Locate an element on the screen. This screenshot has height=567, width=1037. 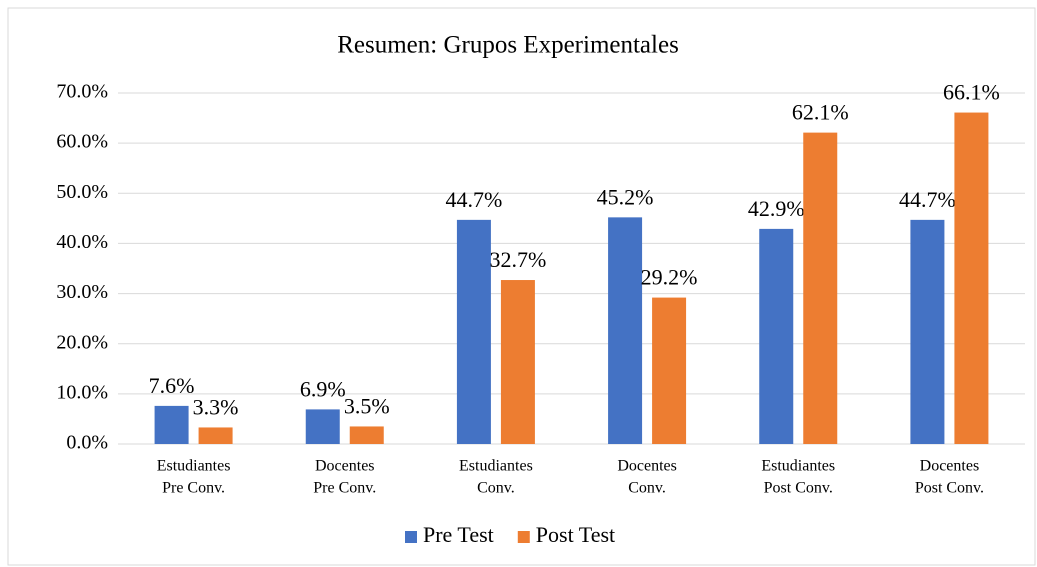
legend-label: Pre Test is located at coordinates (458, 534).